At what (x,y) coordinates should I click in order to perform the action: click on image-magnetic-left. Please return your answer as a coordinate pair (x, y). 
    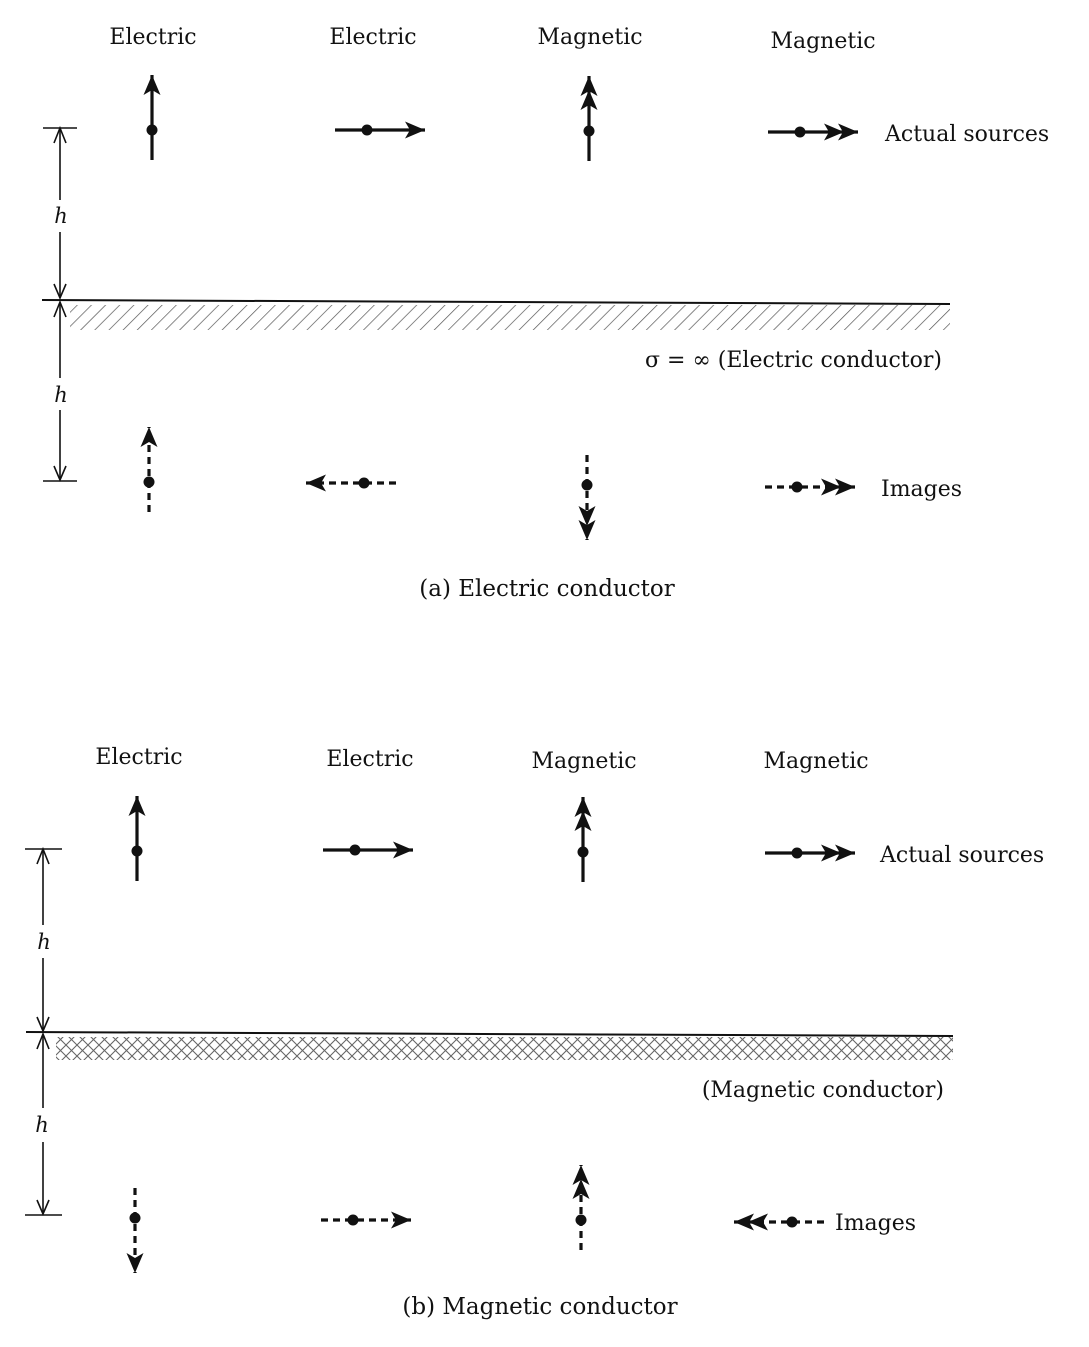
    Looking at the image, I should click on (779, 1222).